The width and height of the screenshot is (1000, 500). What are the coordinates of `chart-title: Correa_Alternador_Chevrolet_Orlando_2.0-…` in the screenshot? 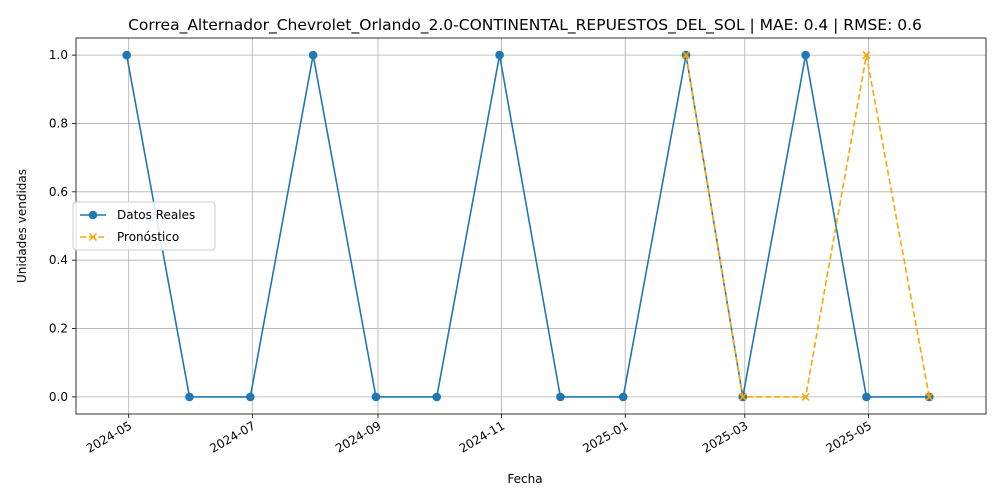 It's located at (525, 25).